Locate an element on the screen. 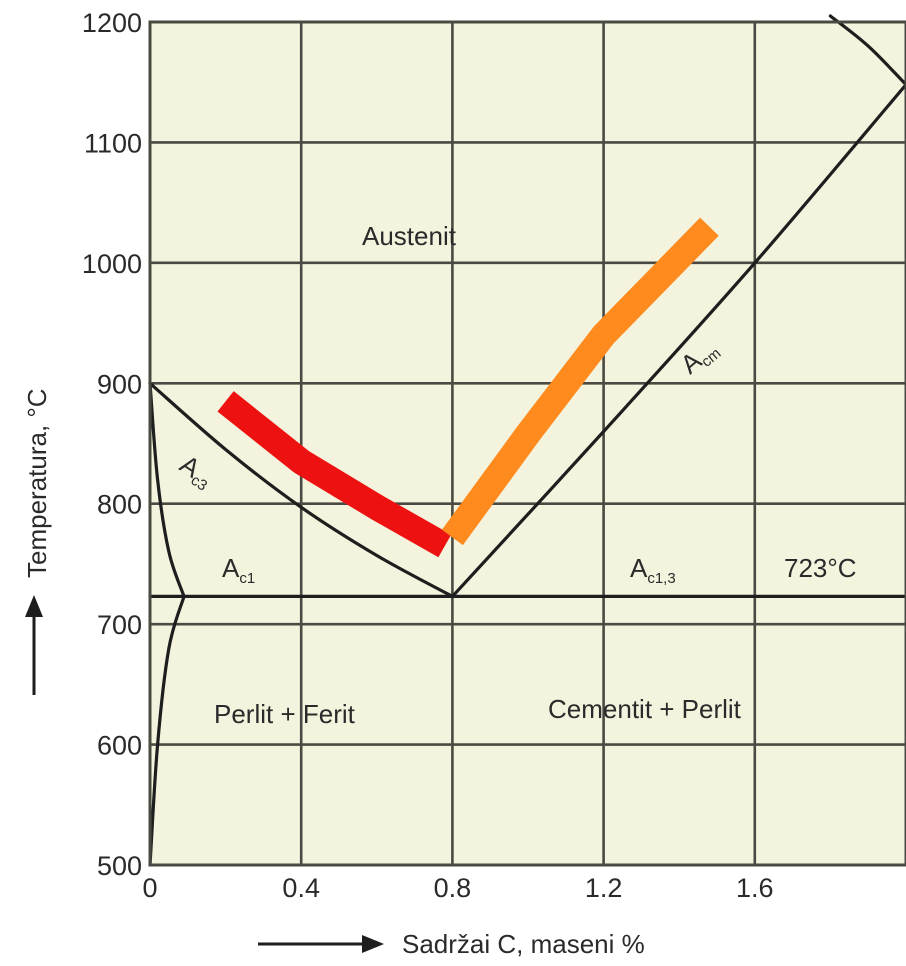 The image size is (906, 966). y-tick-label: 1200 is located at coordinates (112, 23).